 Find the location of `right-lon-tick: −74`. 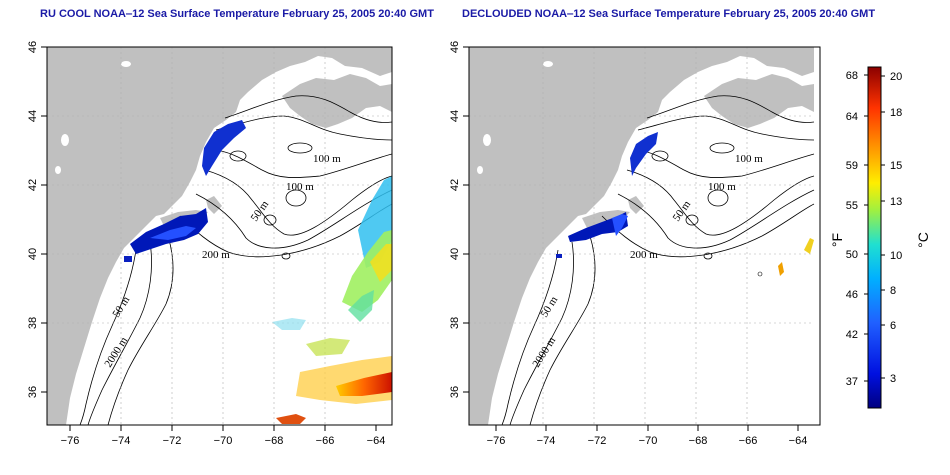

right-lon-tick: −74 is located at coordinates (546, 441).